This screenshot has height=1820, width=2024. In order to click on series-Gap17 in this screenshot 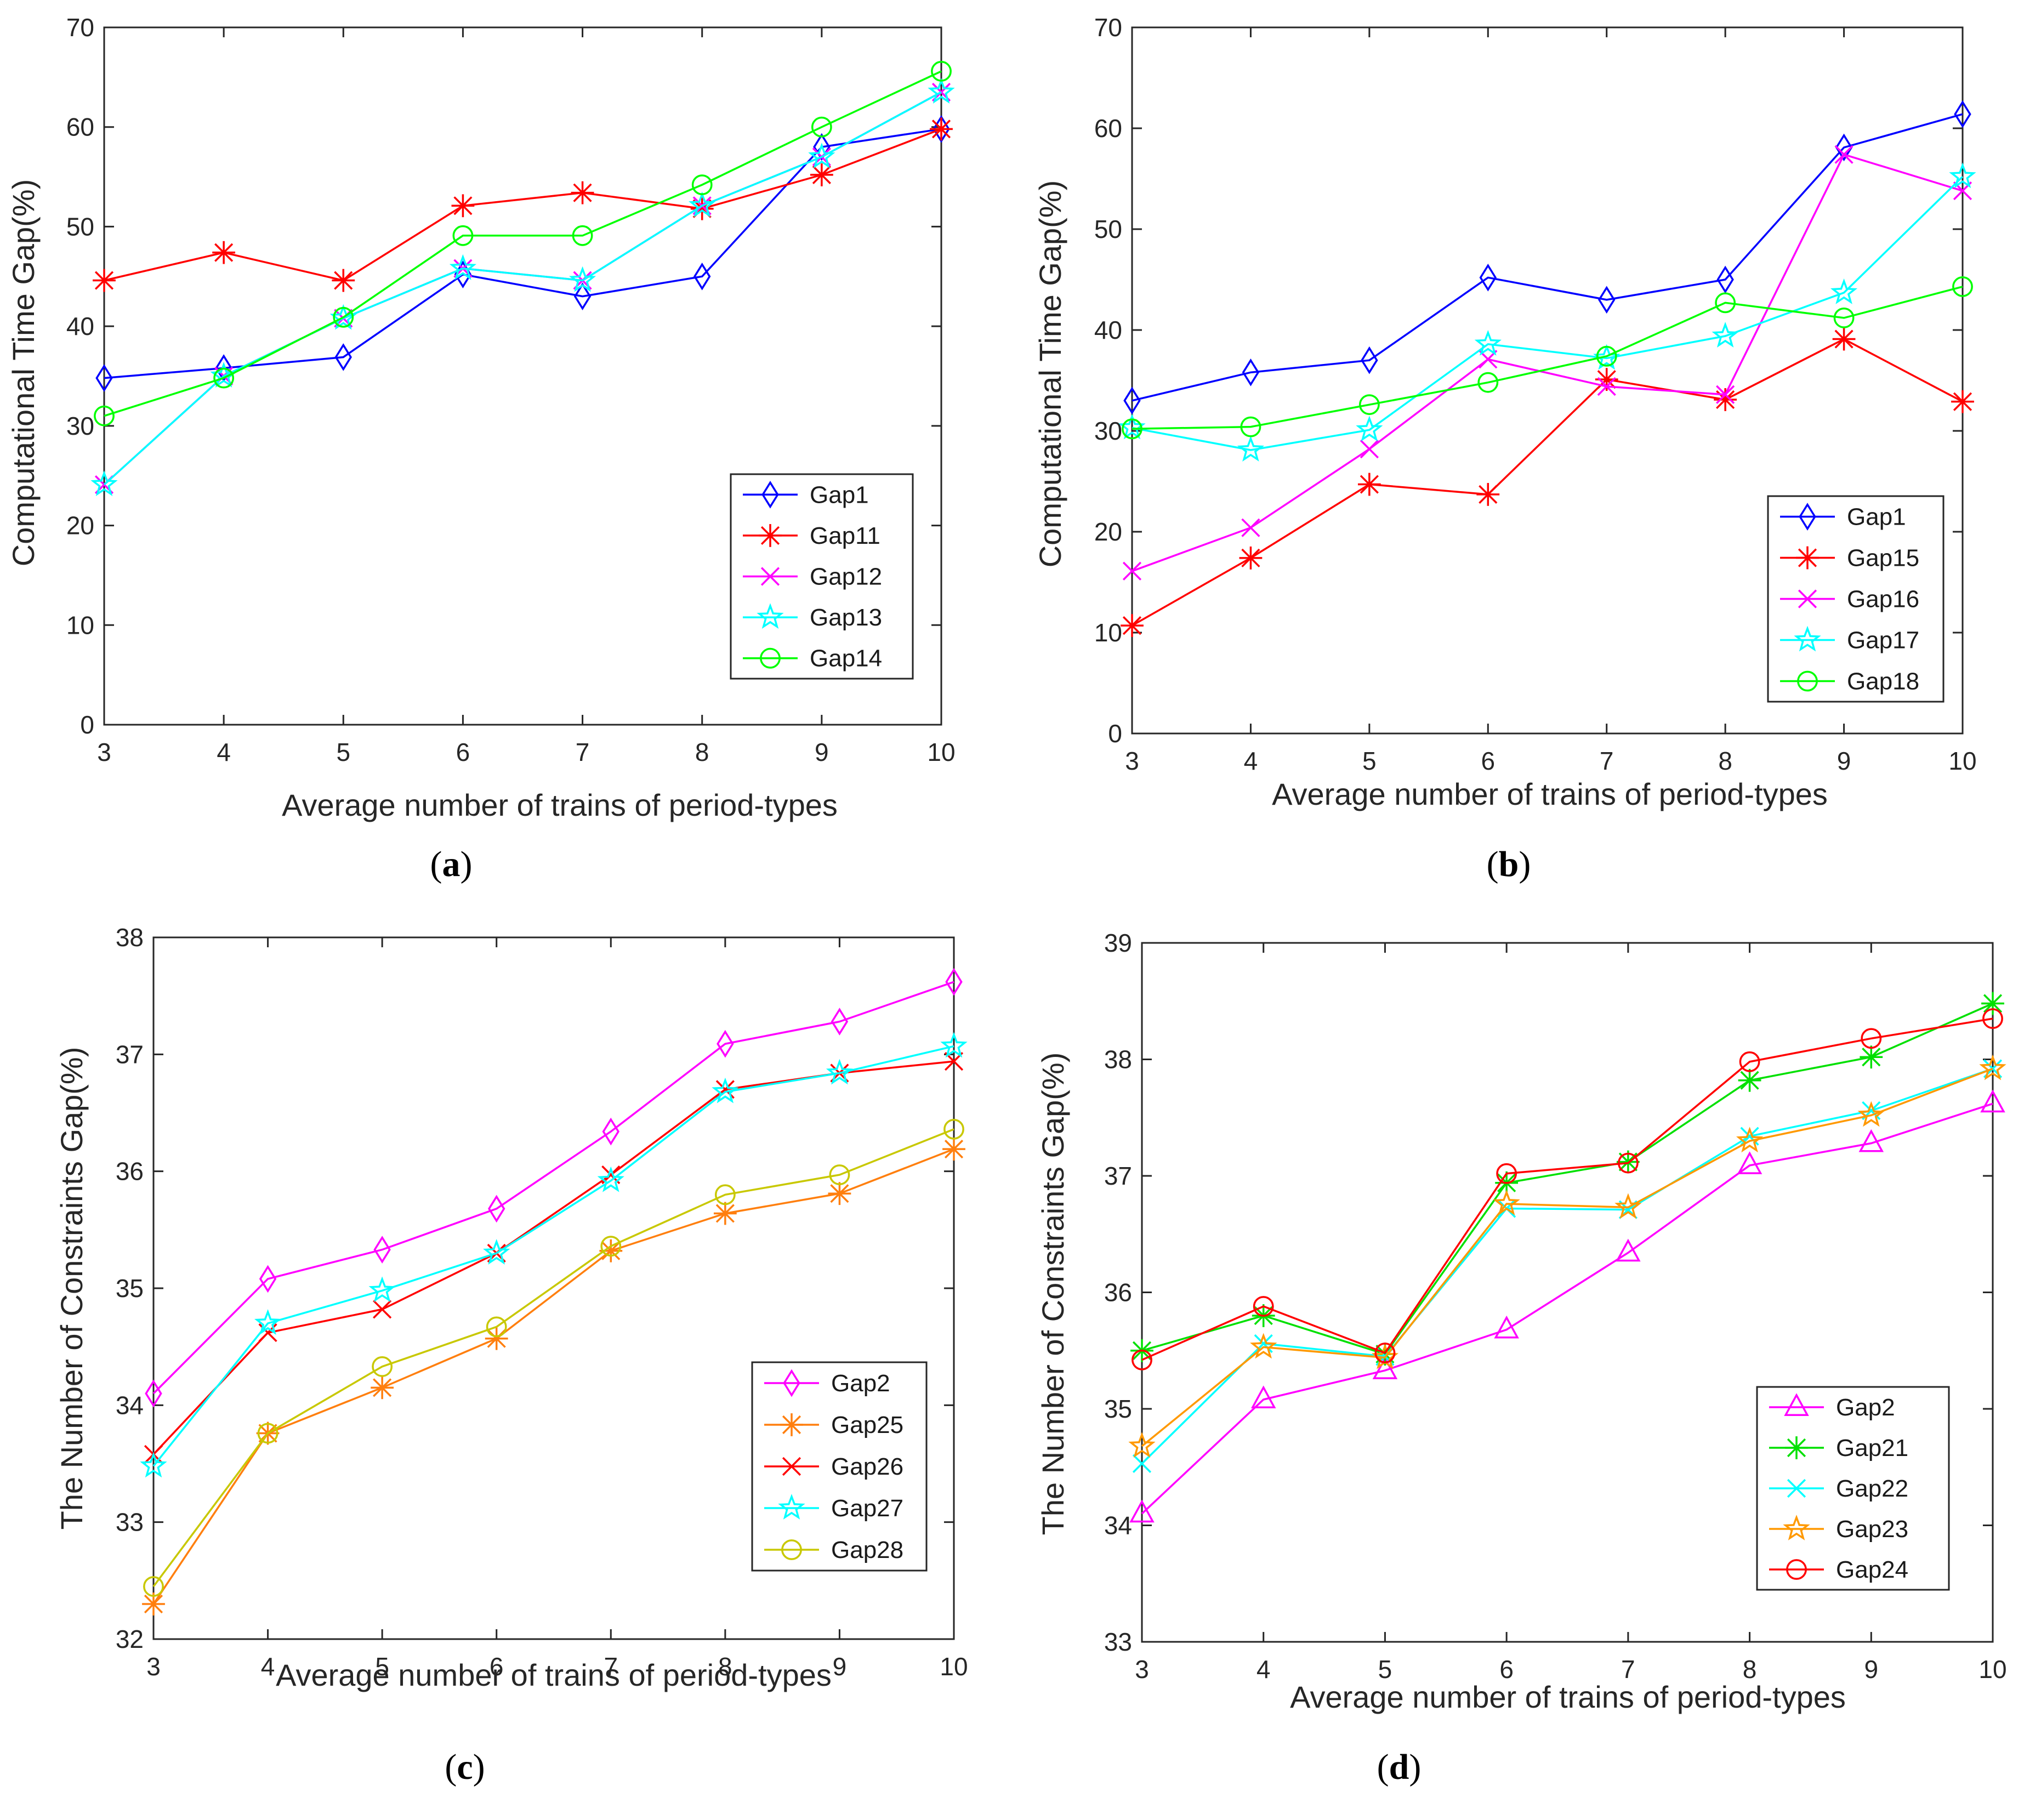, I will do `click(1547, 312)`.